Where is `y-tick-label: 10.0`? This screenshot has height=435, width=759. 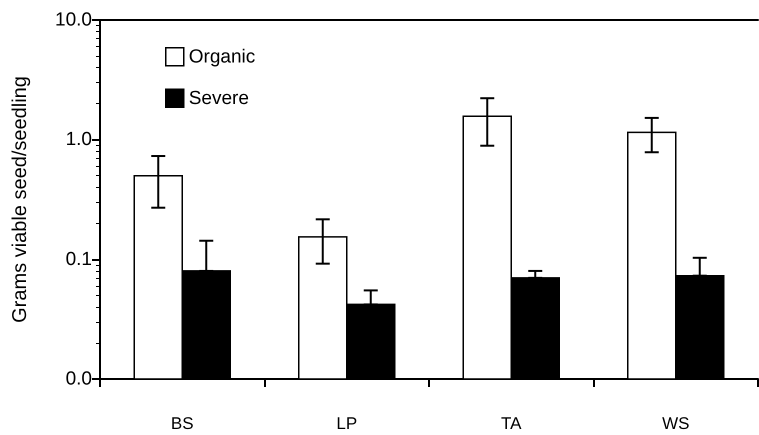 y-tick-label: 10.0 is located at coordinates (73, 20).